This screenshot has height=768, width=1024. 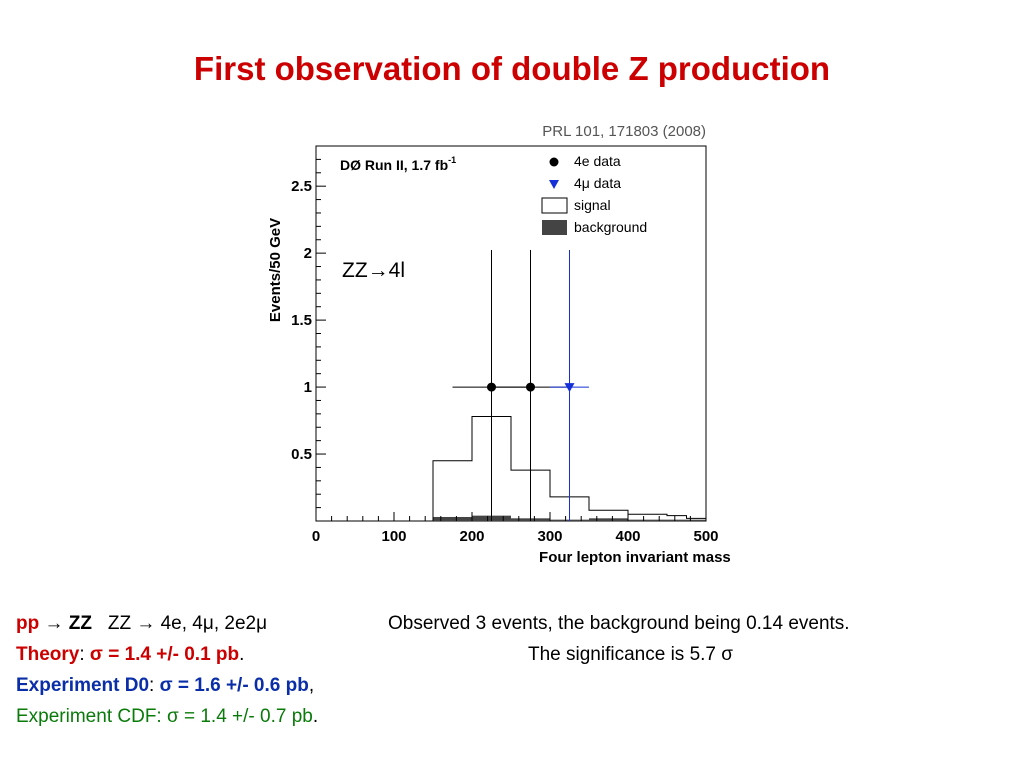 What do you see at coordinates (610, 227) in the screenshot?
I see `legend-entry-label: background` at bounding box center [610, 227].